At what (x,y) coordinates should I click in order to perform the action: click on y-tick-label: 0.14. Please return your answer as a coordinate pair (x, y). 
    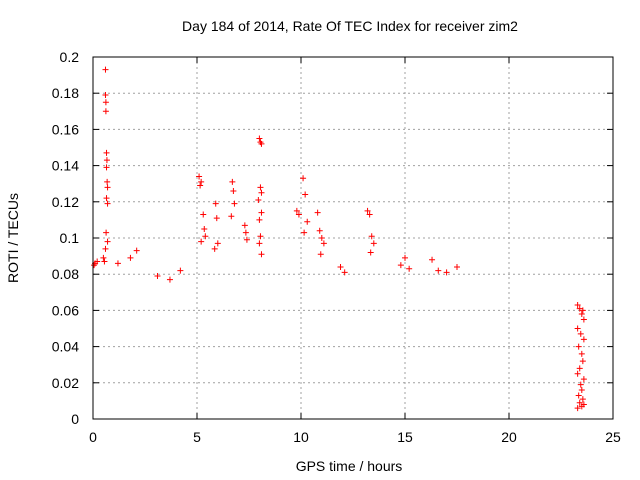
    Looking at the image, I should click on (65, 166).